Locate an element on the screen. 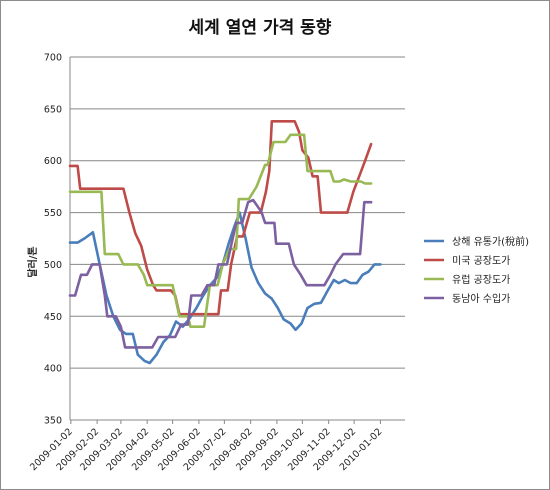  y-tick-label: 500 is located at coordinates (53, 265).